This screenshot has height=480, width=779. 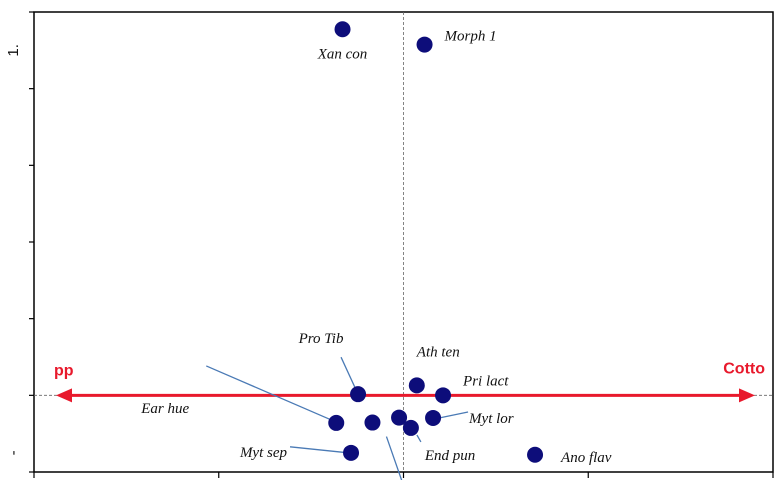 What do you see at coordinates (491, 419) in the screenshot?
I see `point-label-9: Myt lor` at bounding box center [491, 419].